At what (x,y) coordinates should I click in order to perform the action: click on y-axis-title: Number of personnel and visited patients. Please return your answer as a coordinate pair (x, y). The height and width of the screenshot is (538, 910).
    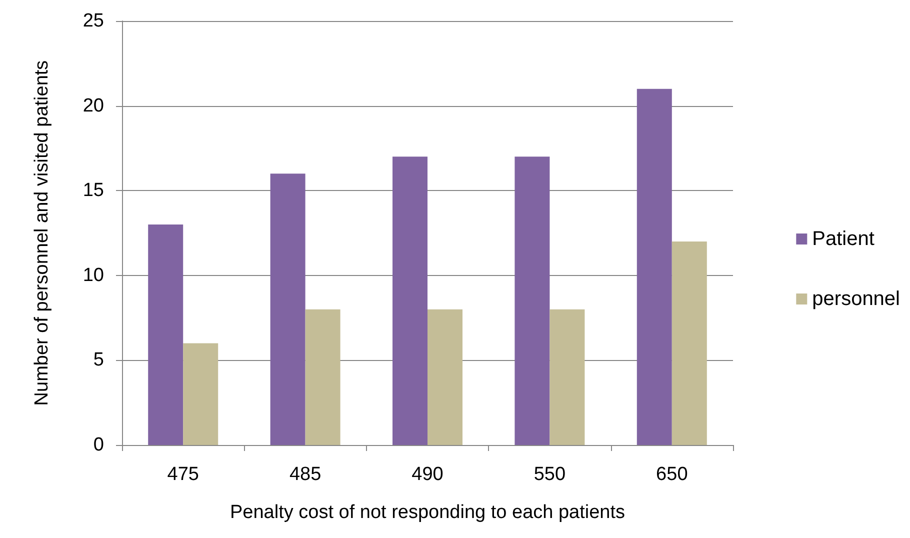
    Looking at the image, I should click on (42, 233).